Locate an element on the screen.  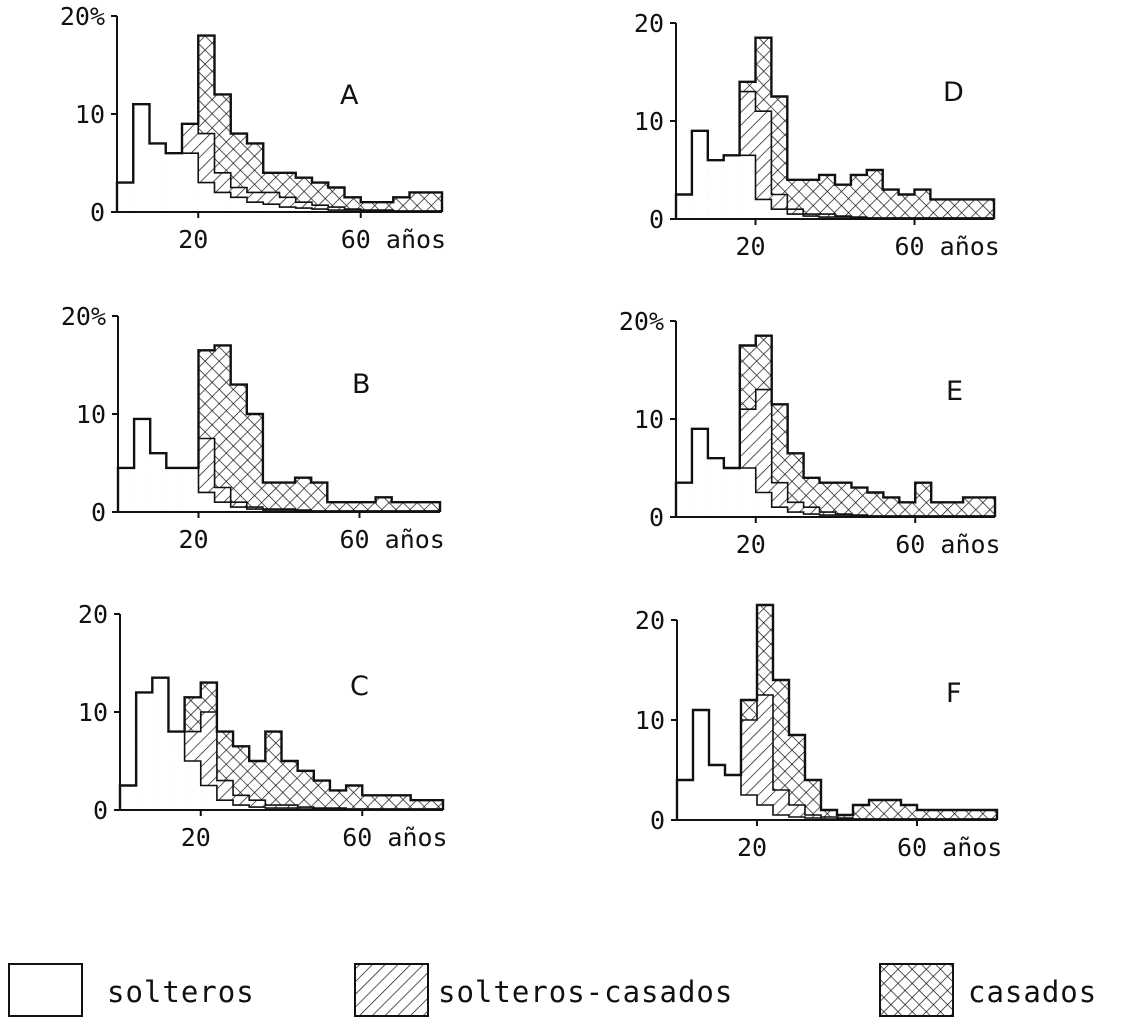
panel-f-axes: 20 10 0 20 60 años F is located at coordinates (818, 734).